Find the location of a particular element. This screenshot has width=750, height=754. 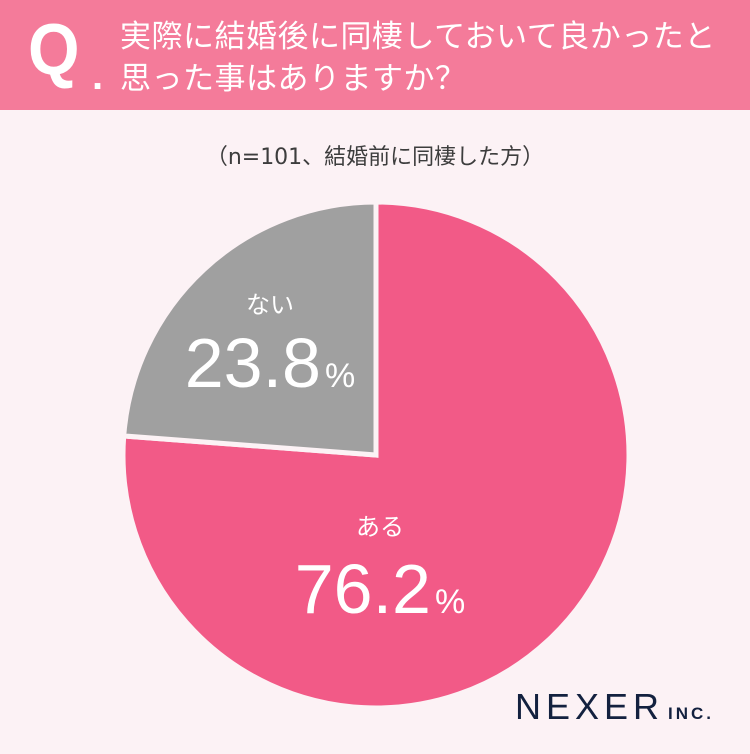

slice-name-yes: ある is located at coordinates (380, 527).